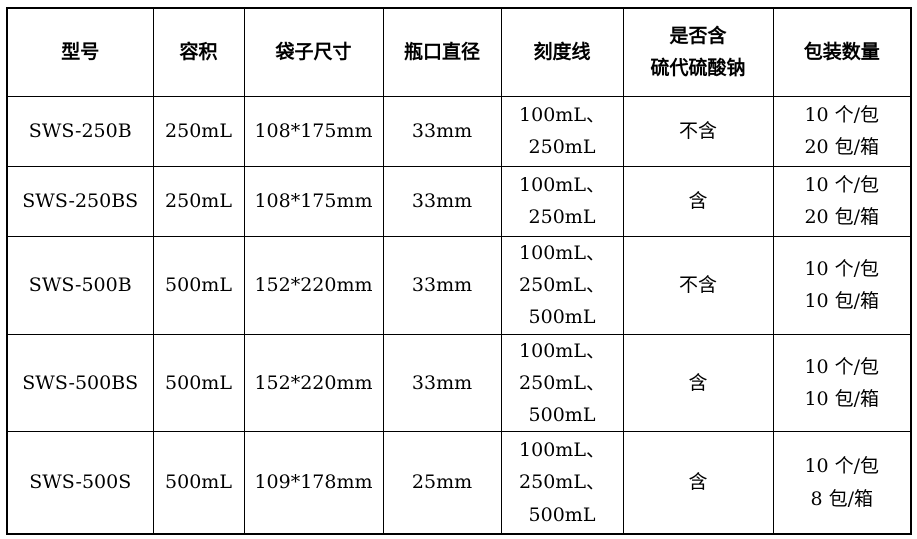  What do you see at coordinates (313, 52) in the screenshot?
I see `column-header-bag-size: 袋子尺寸` at bounding box center [313, 52].